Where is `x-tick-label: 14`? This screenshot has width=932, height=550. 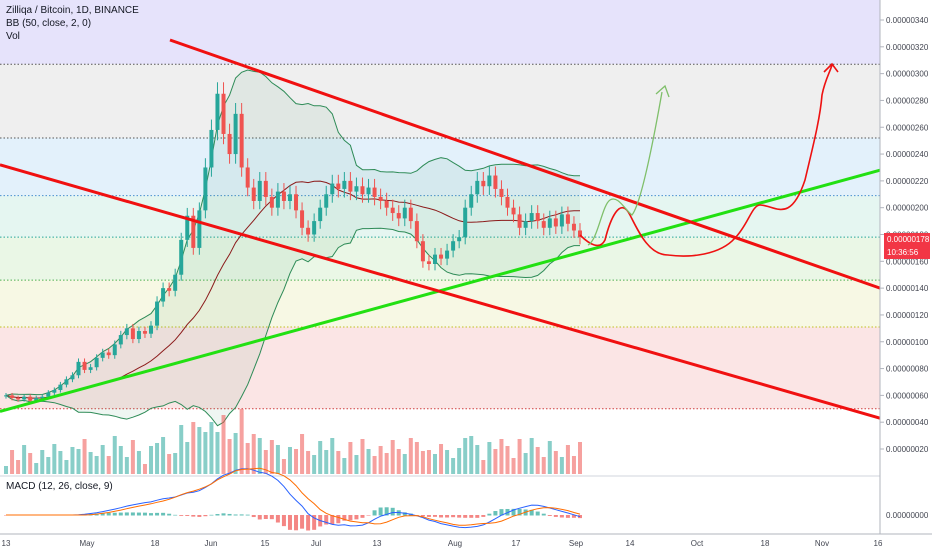
x-tick-label: 14 is located at coordinates (630, 543).